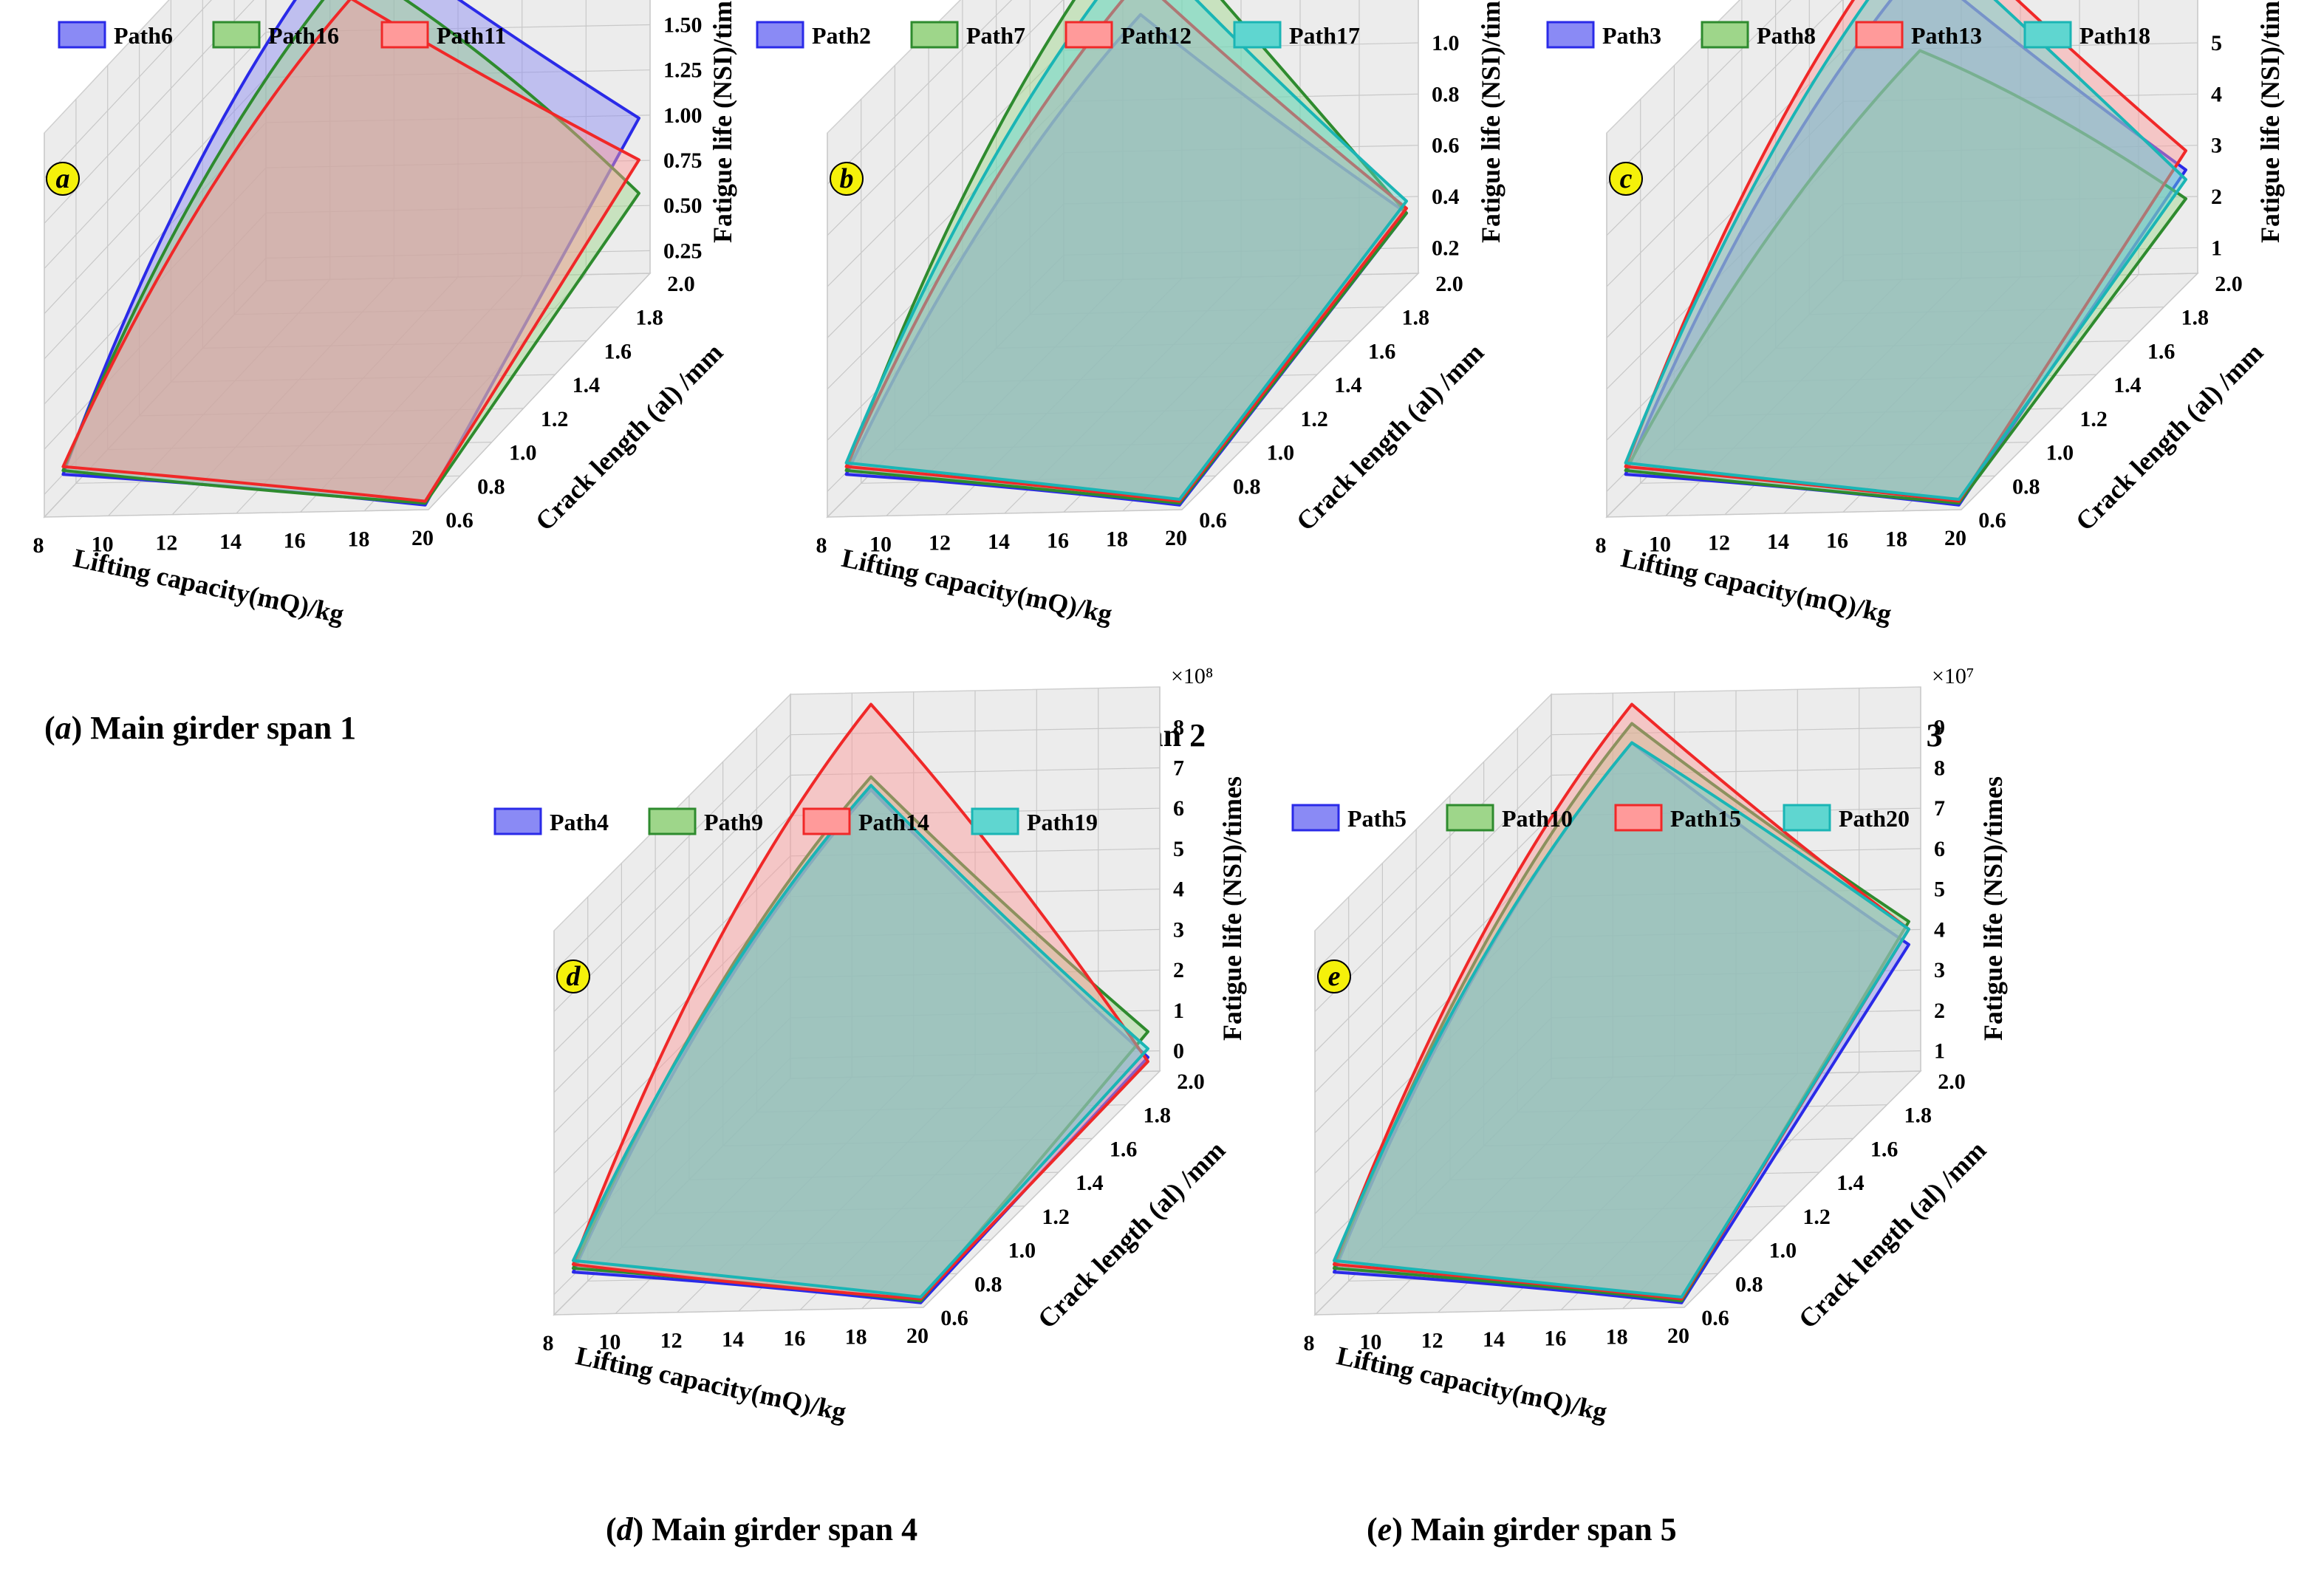 The image size is (2324, 1577). I want to click on panel-caption: (a) Main girder span 1, so click(200, 728).